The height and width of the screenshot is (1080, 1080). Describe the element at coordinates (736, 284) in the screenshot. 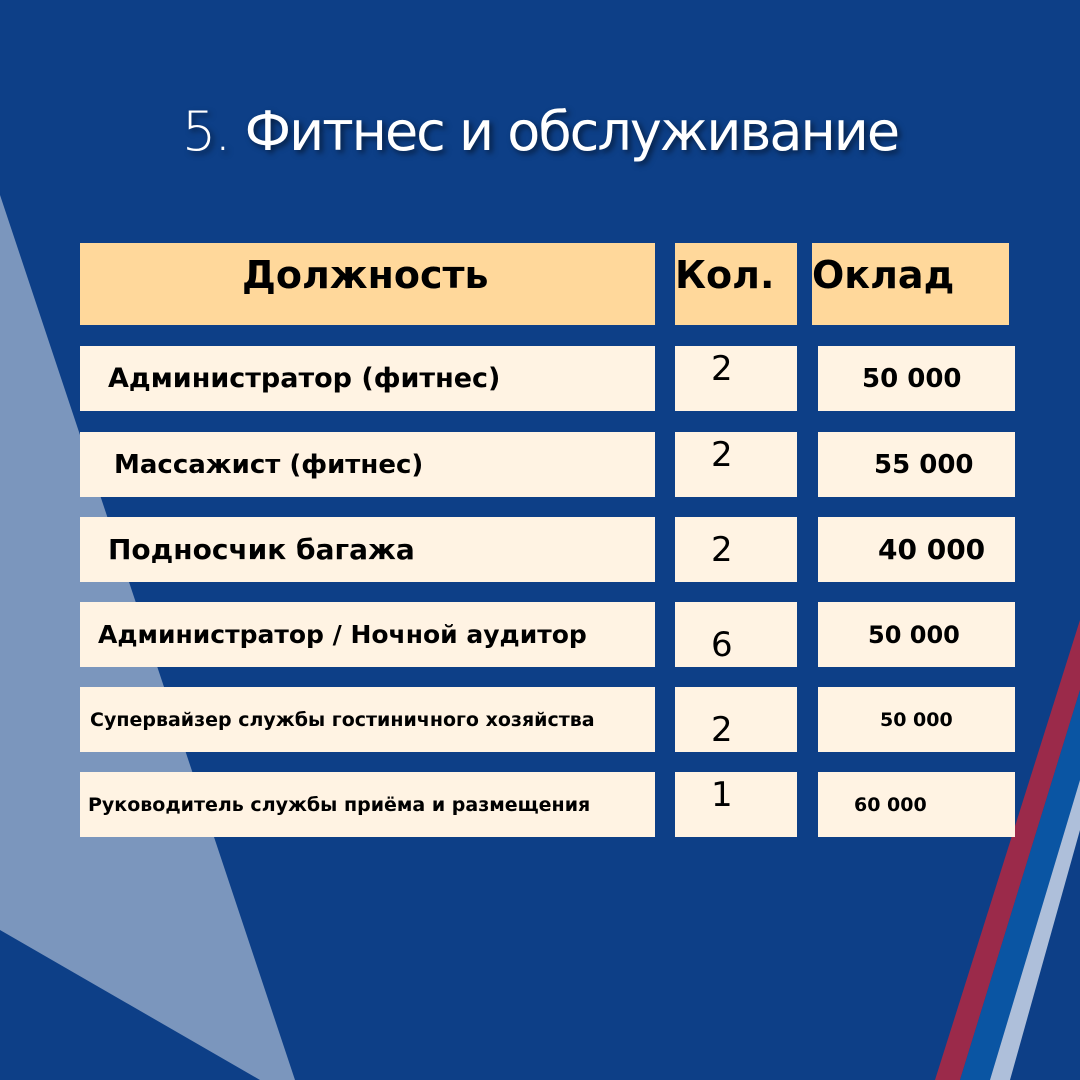

I see `header-count: Кол.` at that location.